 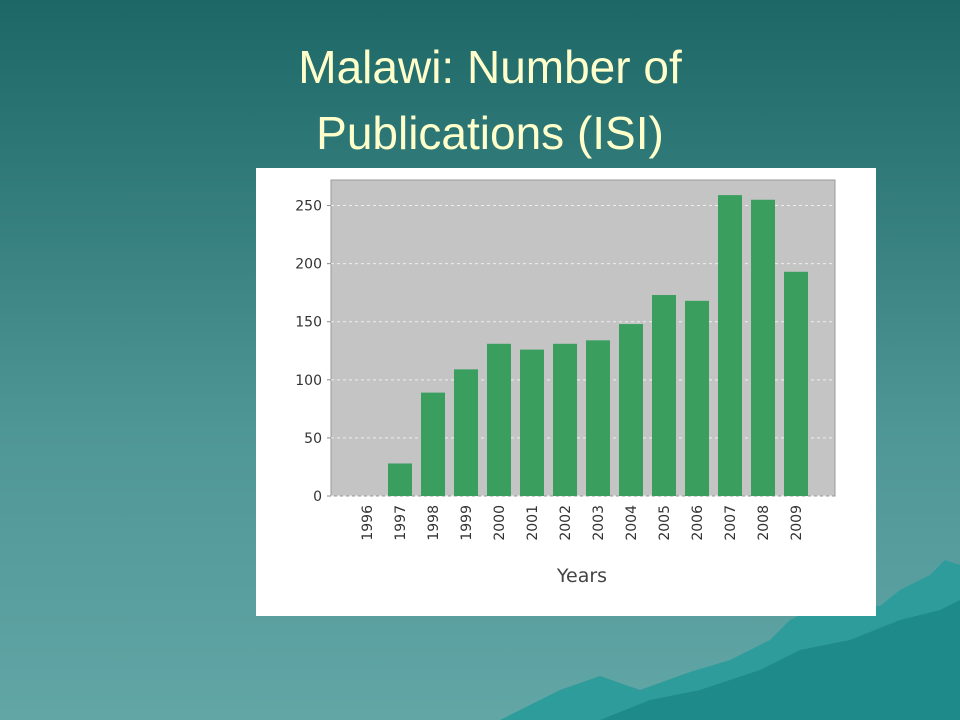 I want to click on x-axis-label: Years, so click(x=581, y=576).